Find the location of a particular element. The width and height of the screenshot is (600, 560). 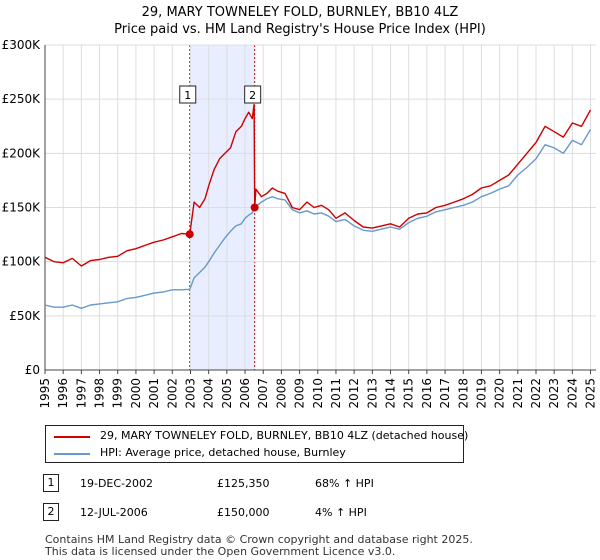

x-tick-label: 2006 is located at coordinates (245, 393).